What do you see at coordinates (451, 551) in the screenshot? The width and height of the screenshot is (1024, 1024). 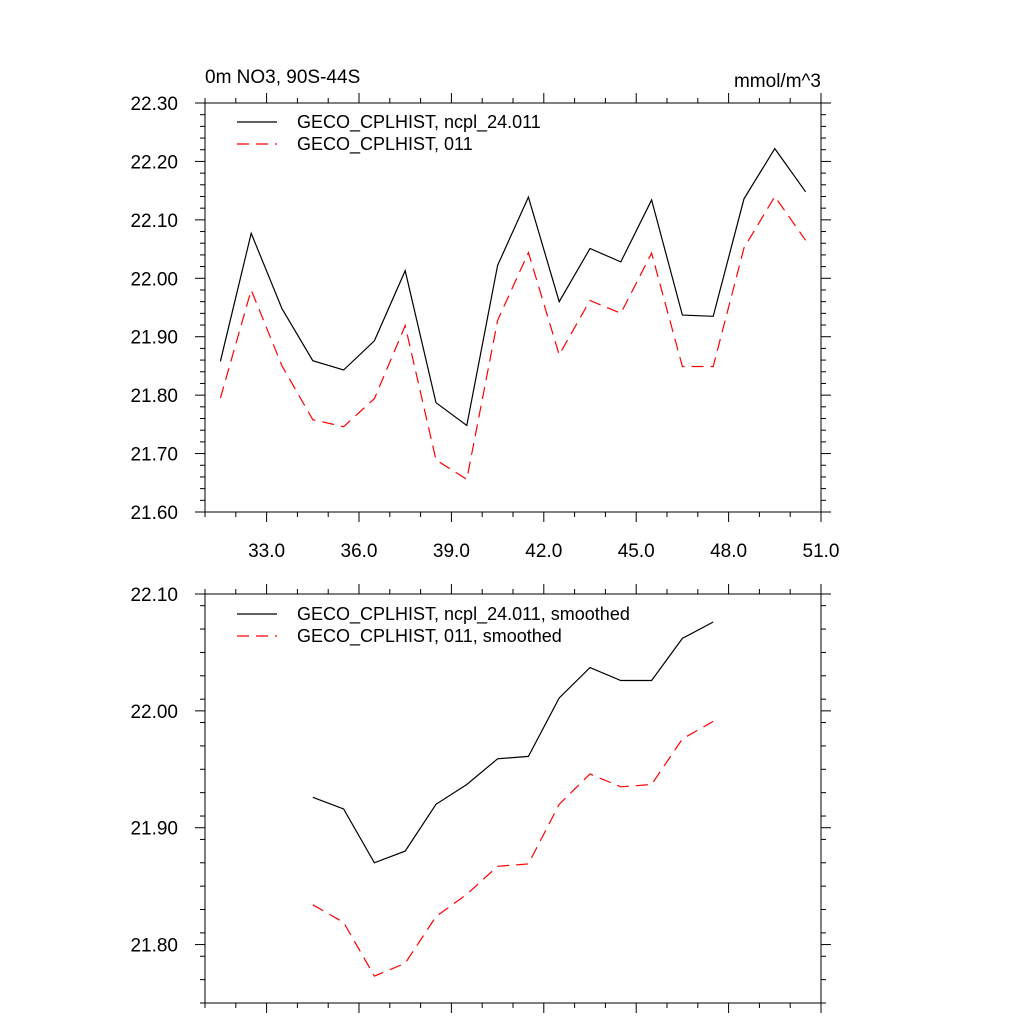 I see `x-tick-label: 39.0` at bounding box center [451, 551].